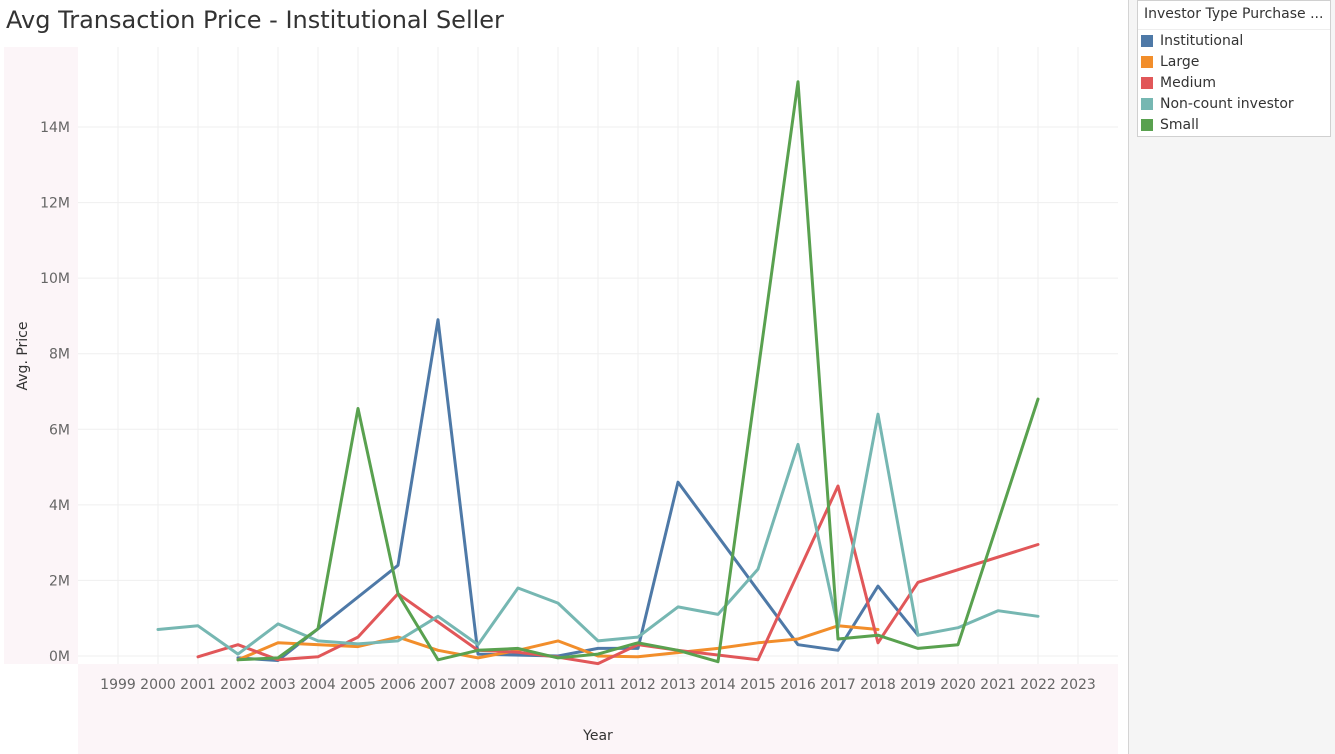 The height and width of the screenshot is (754, 1335). I want to click on x-tick-label: 2007, so click(438, 685).